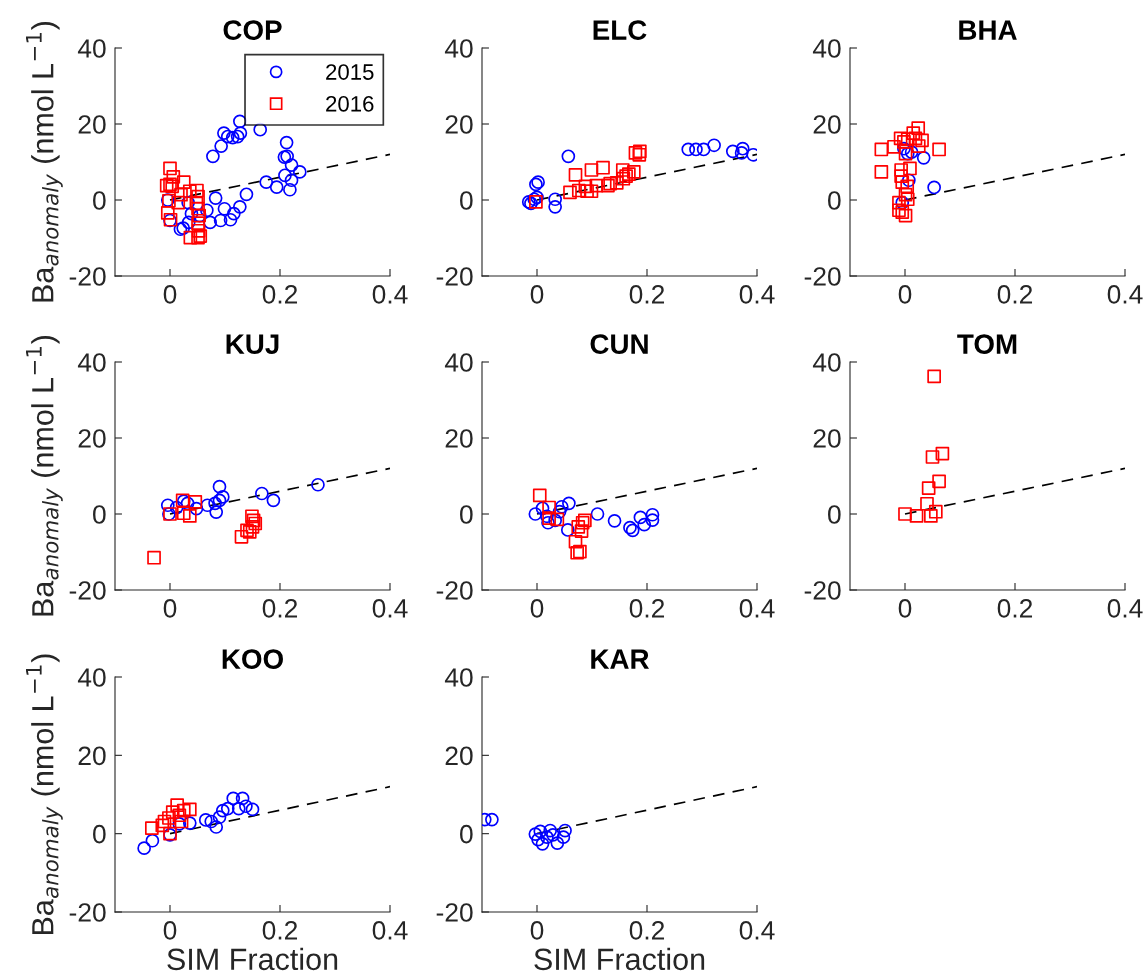 The image size is (1143, 975). I want to click on chart-title: KOO, so click(252, 659).